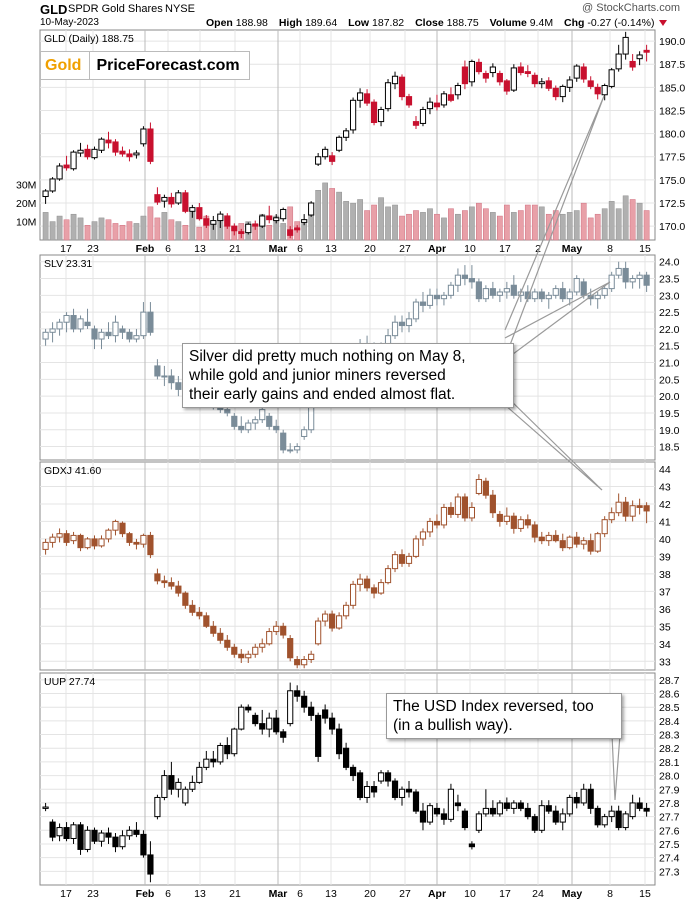  Describe the element at coordinates (541, 23) in the screenshot. I see `volume-value: 9.4M` at that location.